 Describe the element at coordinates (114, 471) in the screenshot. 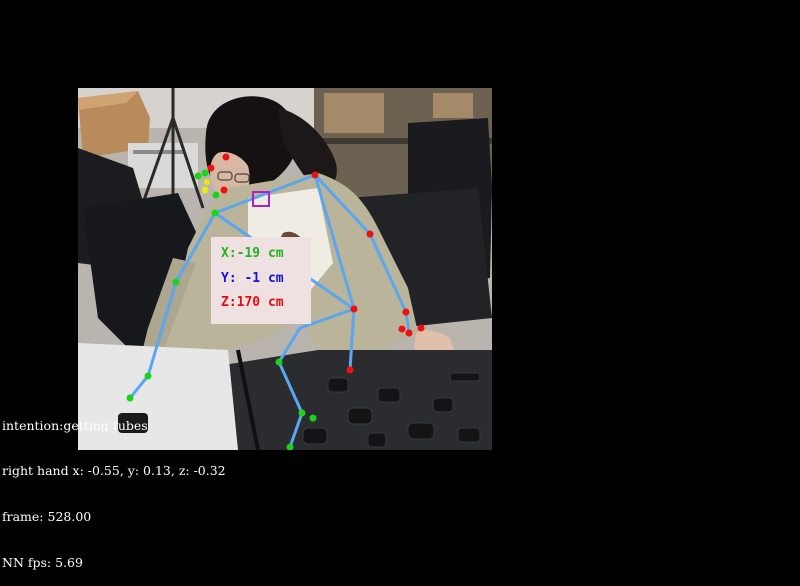

I see `right-hand-position: right hand x: -0.55, y: 0.13, z: -0.32` at that location.